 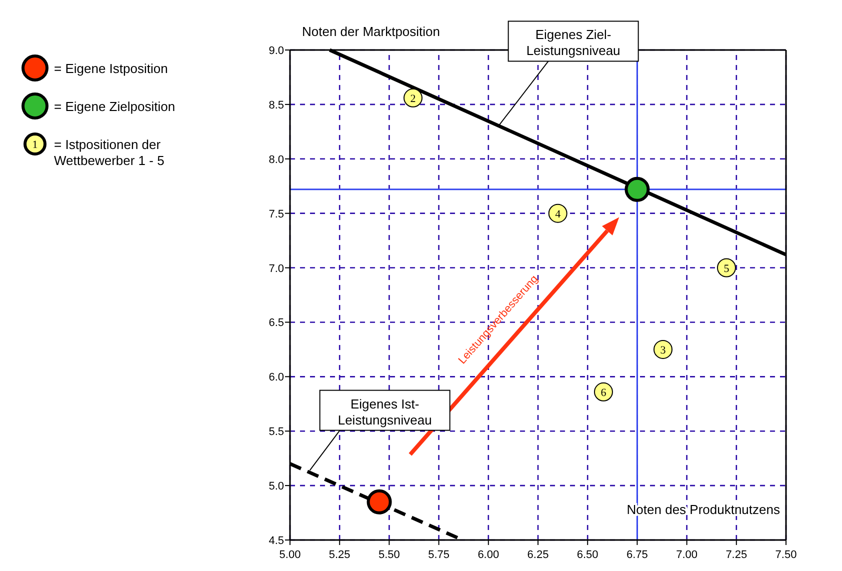 I want to click on legend-label: = Istpositionen der Wettbewerber 1 - 5, so click(x=109, y=152).